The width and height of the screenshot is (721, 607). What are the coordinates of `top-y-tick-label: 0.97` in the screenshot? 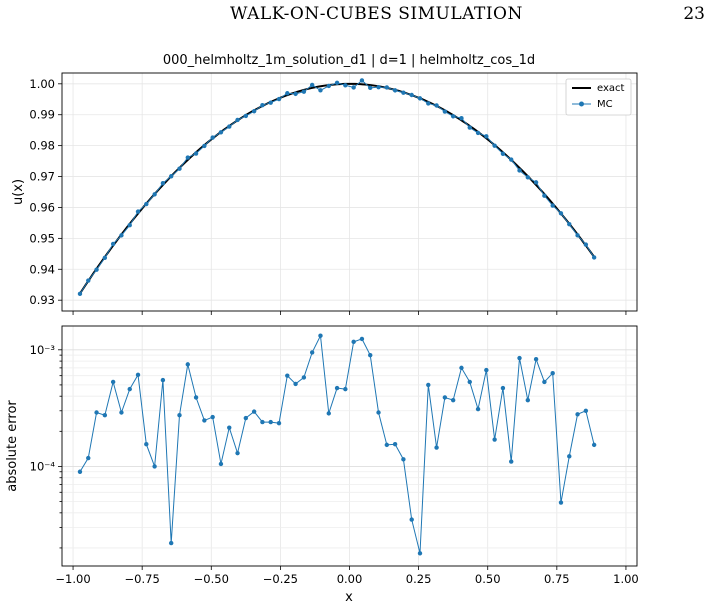 It's located at (42, 177).